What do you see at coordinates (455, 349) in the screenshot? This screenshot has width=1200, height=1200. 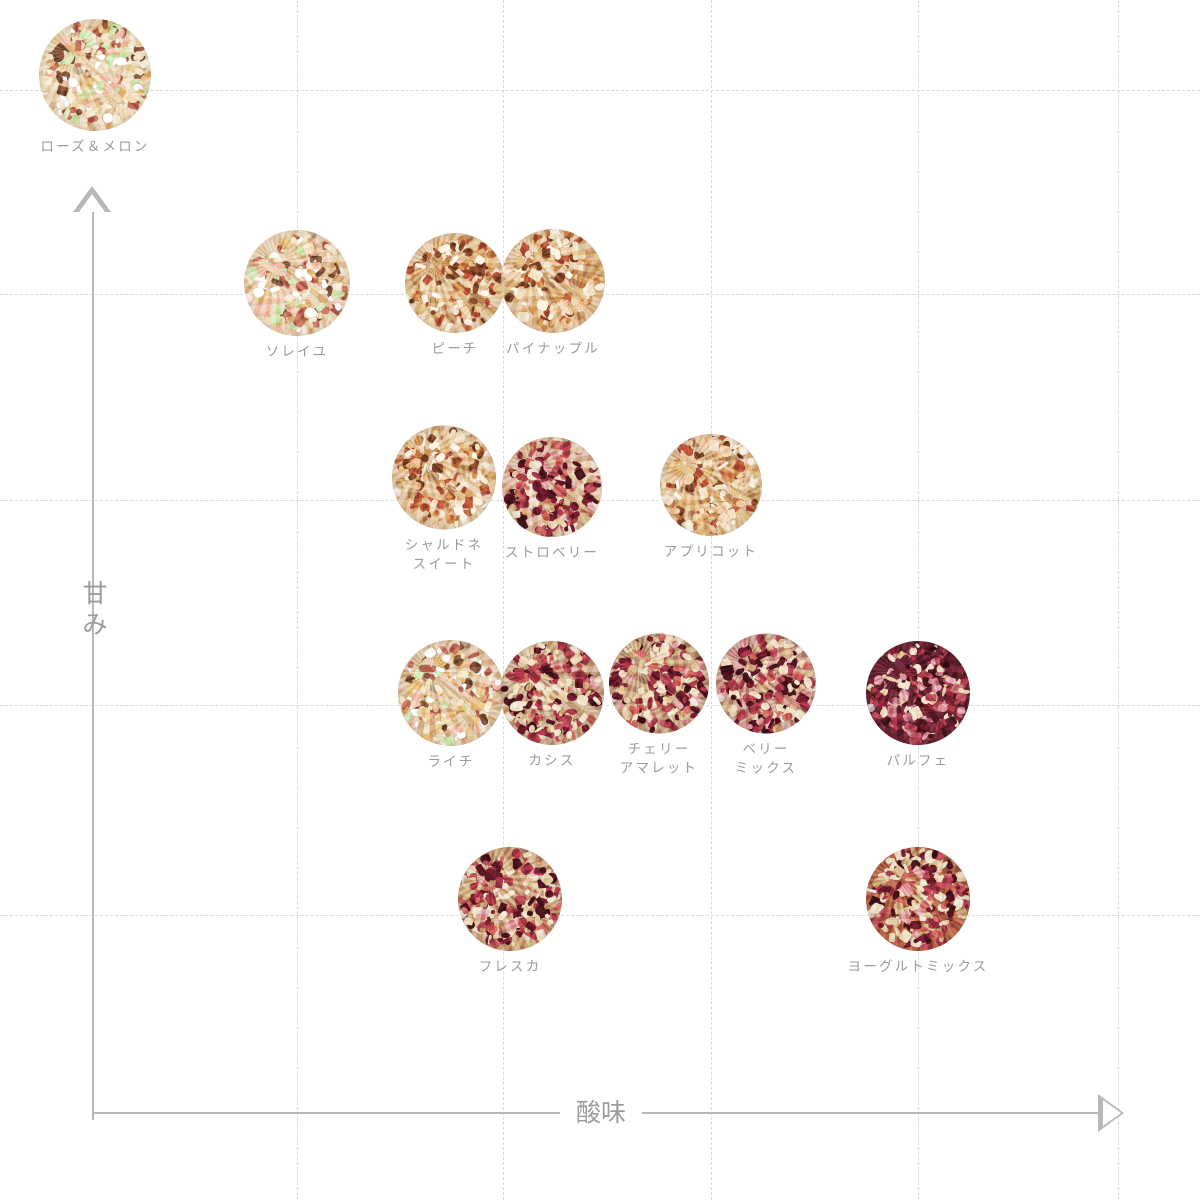 I see `product-label: ピーチ` at bounding box center [455, 349].